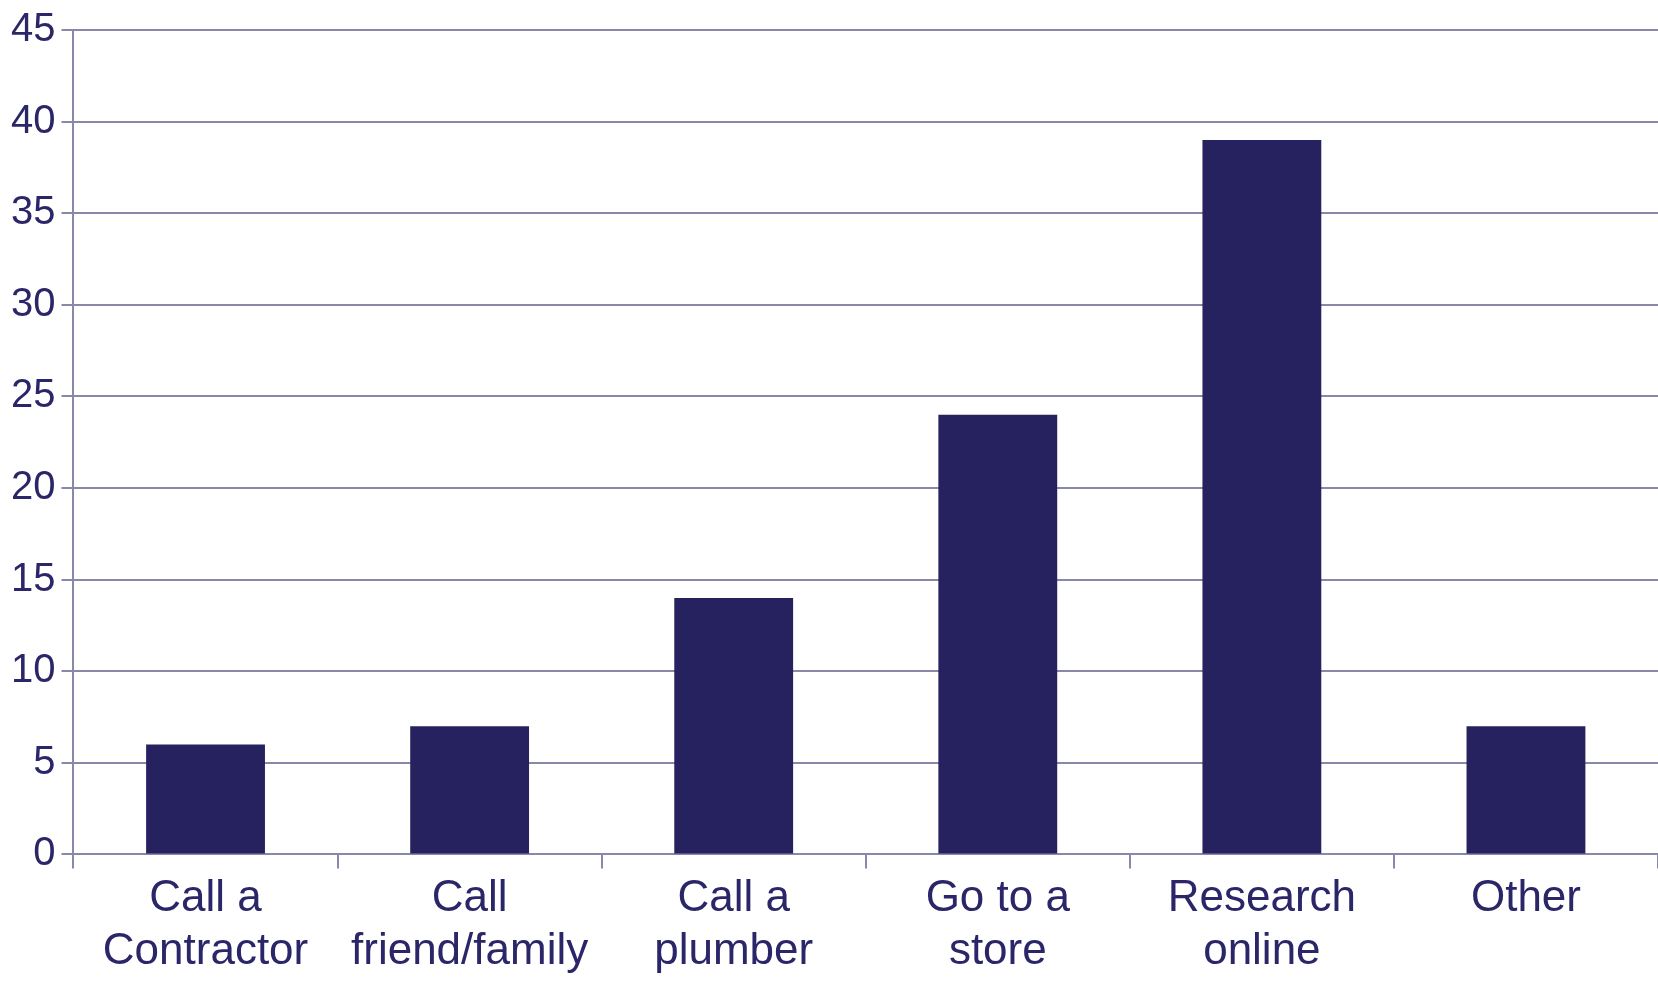 This screenshot has height=987, width=1658. I want to click on x-tick-label: Go to a store, so click(998, 921).